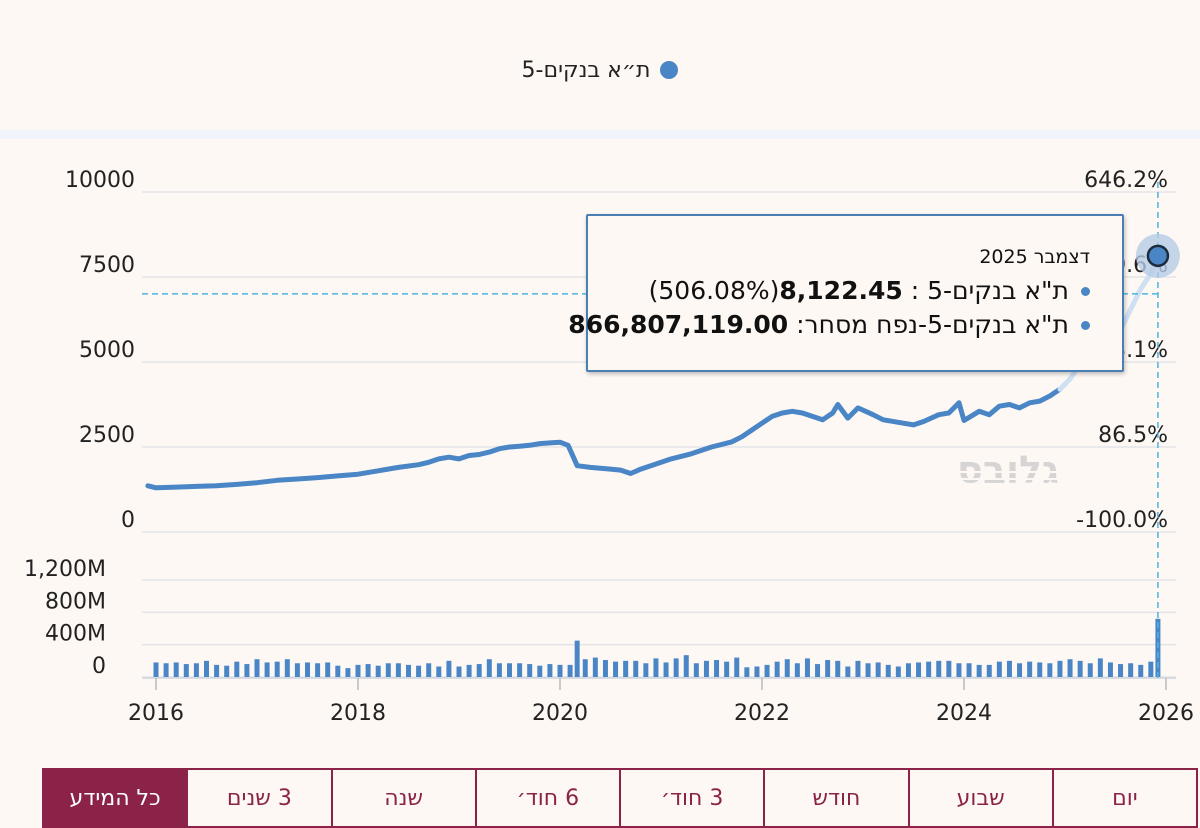 The width and height of the screenshot is (1200, 828). I want to click on tooltip-bullet, so click(1085, 291).